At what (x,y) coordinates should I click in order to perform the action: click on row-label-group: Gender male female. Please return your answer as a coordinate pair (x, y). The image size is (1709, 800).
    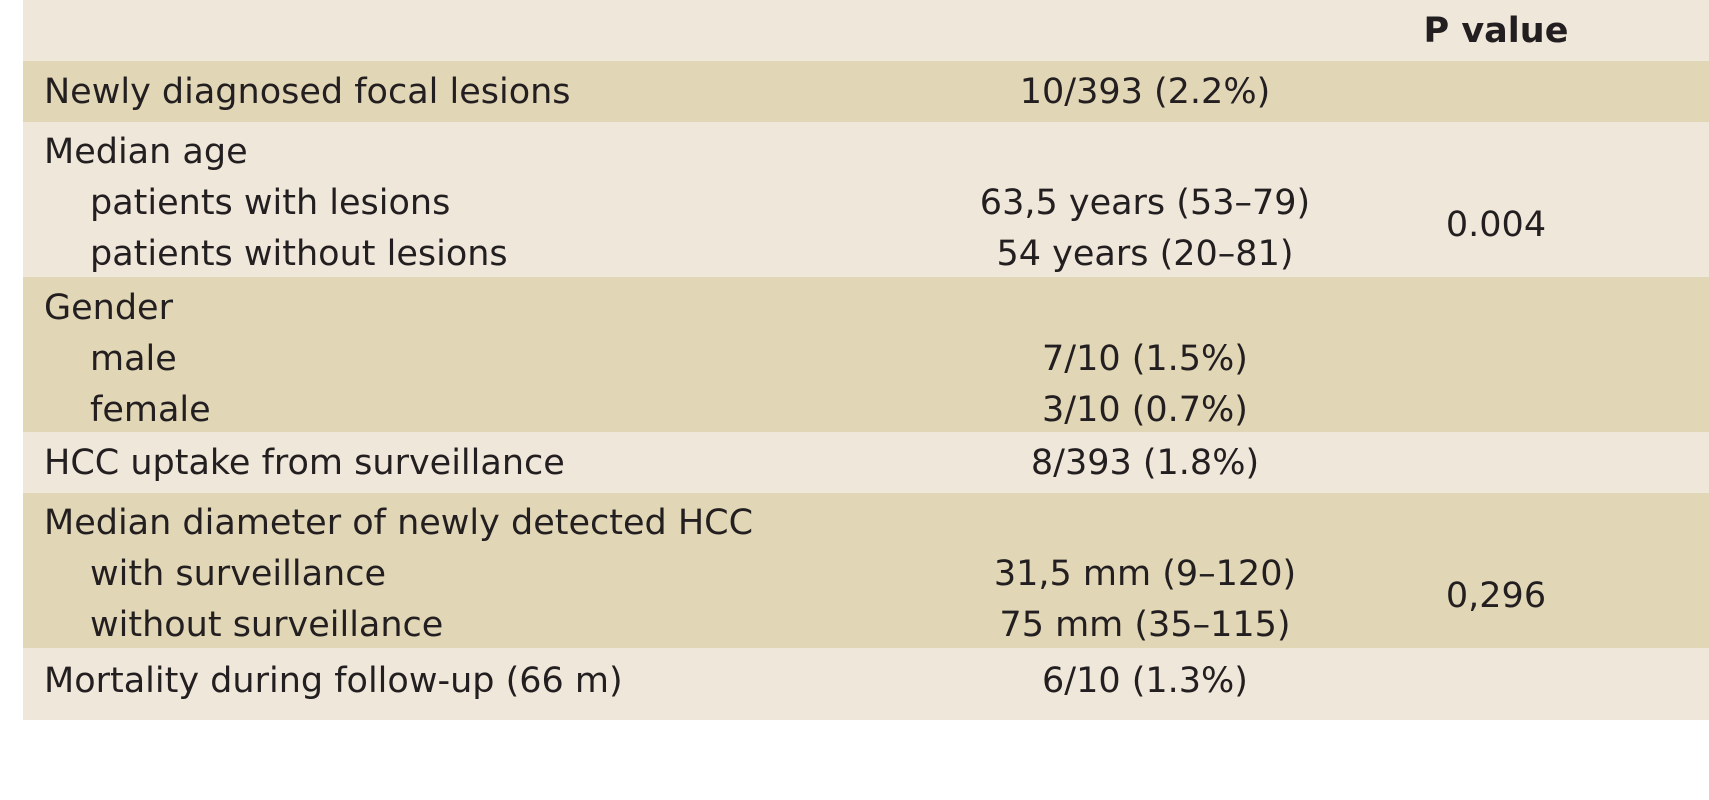
    Looking at the image, I should click on (484, 359).